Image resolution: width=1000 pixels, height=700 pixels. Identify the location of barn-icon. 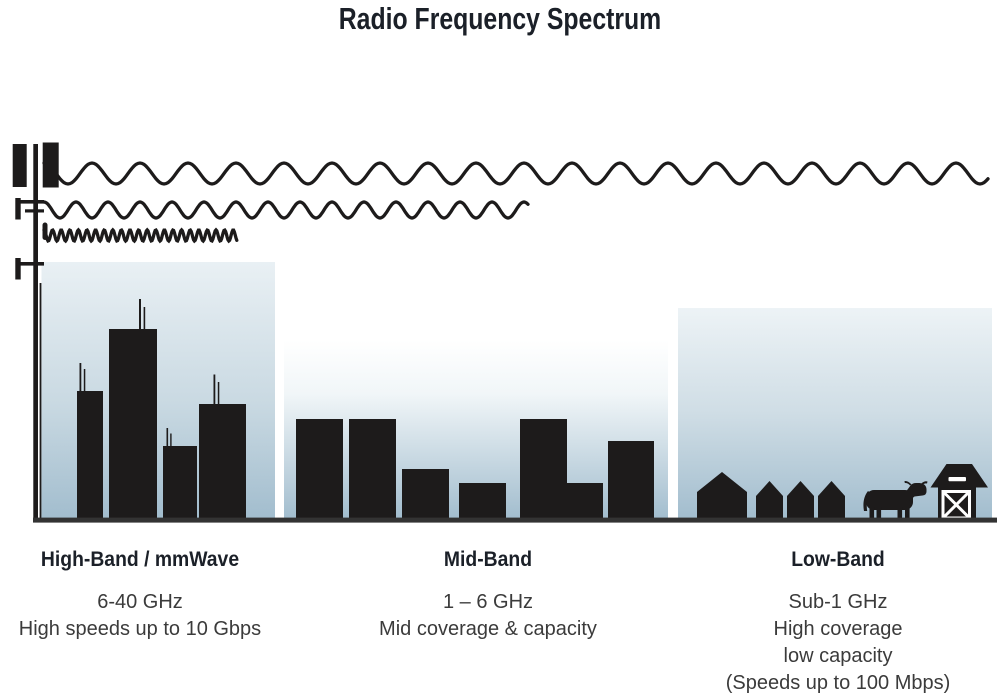
(959, 492).